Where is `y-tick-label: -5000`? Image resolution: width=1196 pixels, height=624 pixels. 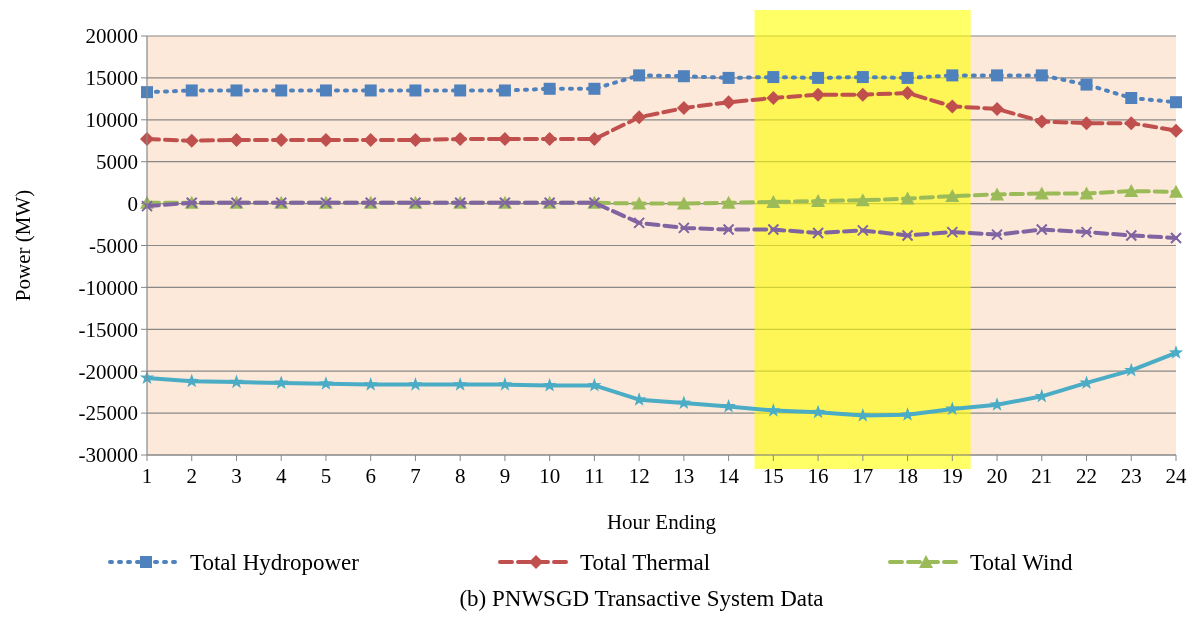
y-tick-label: -5000 is located at coordinates (113, 245).